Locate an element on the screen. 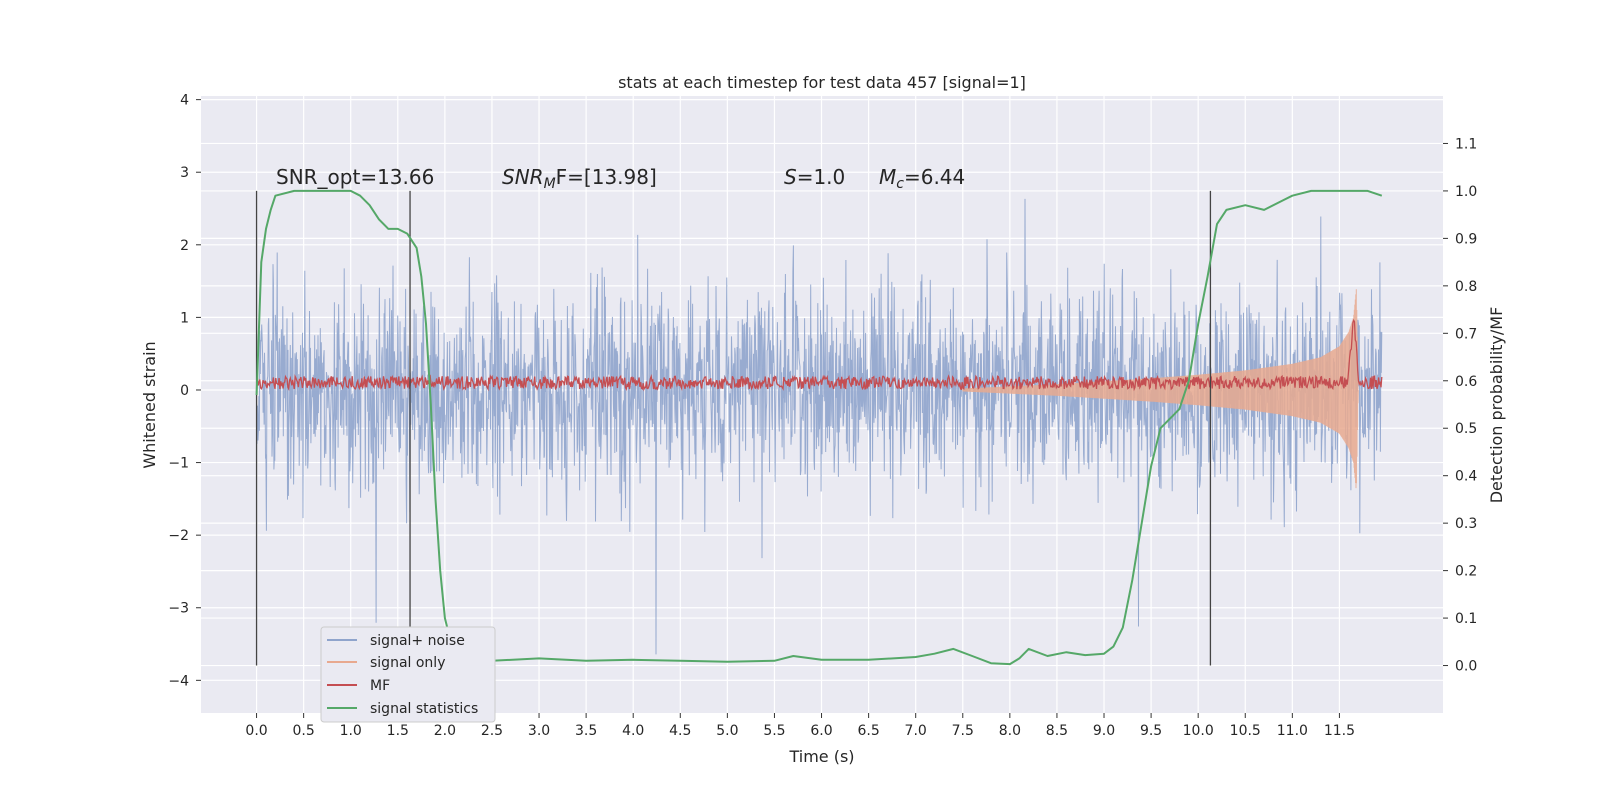  x-tick-label: 9.5 is located at coordinates (1151, 731).